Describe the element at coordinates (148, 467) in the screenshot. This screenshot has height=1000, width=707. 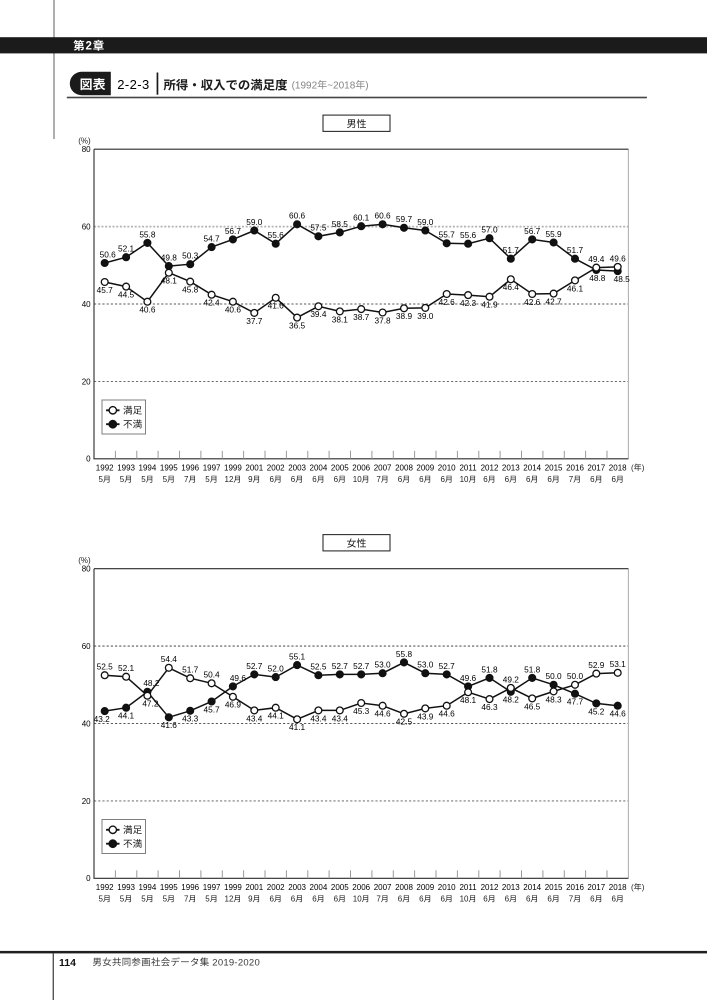
I see `svg-text: 1994` at that location.